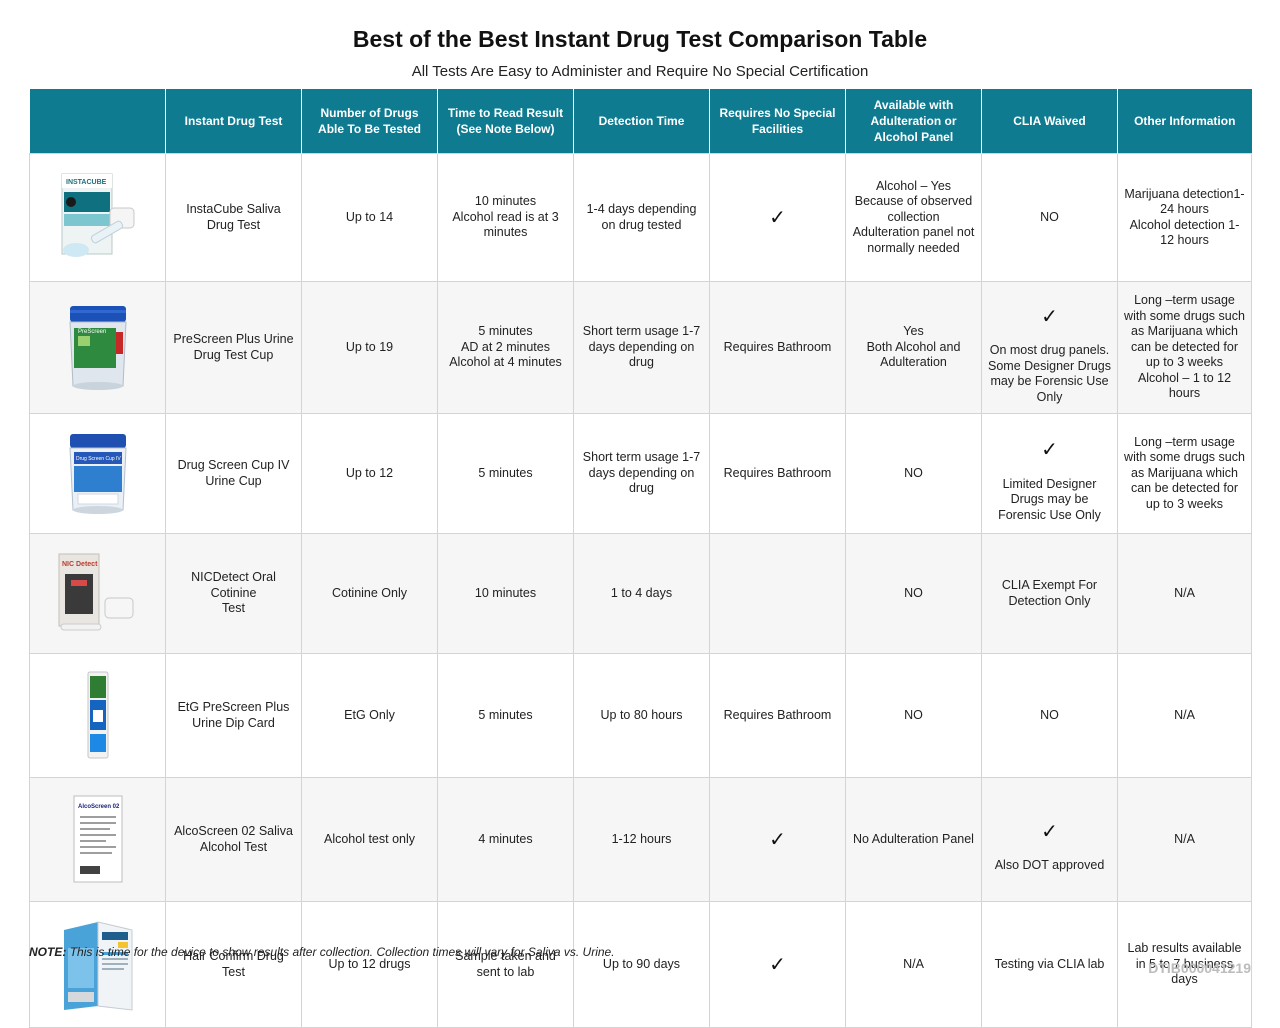  What do you see at coordinates (369, 593) in the screenshot?
I see `drugs-tested: Cotinine Only` at bounding box center [369, 593].